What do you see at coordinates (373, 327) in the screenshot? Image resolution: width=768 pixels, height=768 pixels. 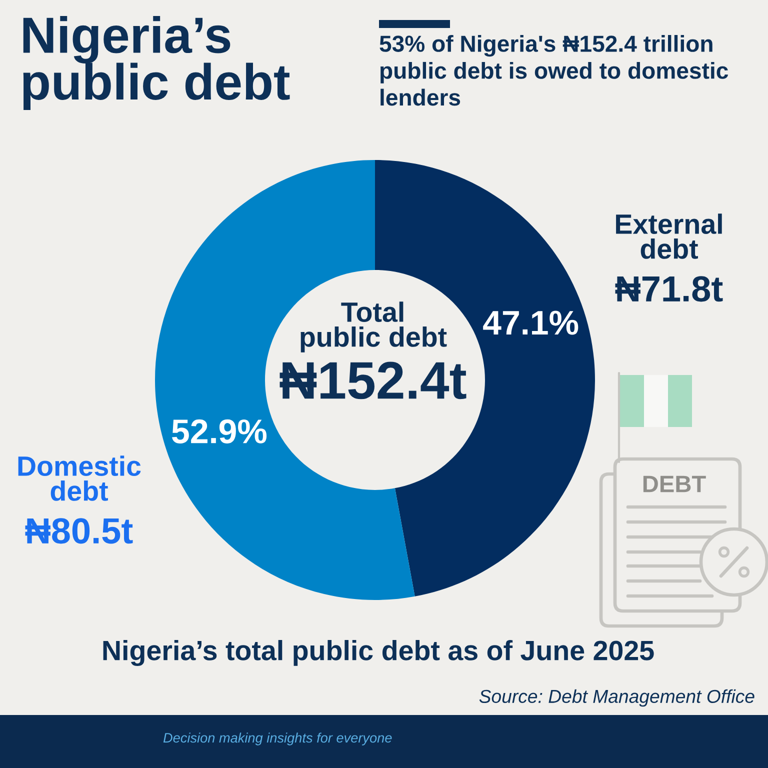 I see `text: Total public debt` at bounding box center [373, 327].